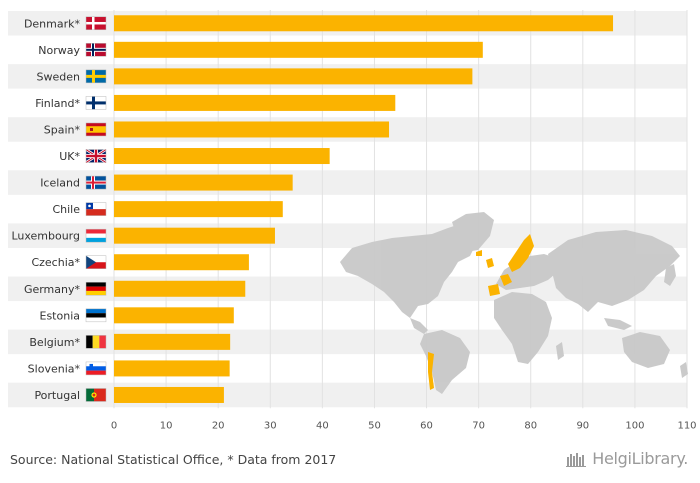 This screenshot has height=483, width=700. What do you see at coordinates (218, 425) in the screenshot?
I see `x-tick-label: 20` at bounding box center [218, 425].